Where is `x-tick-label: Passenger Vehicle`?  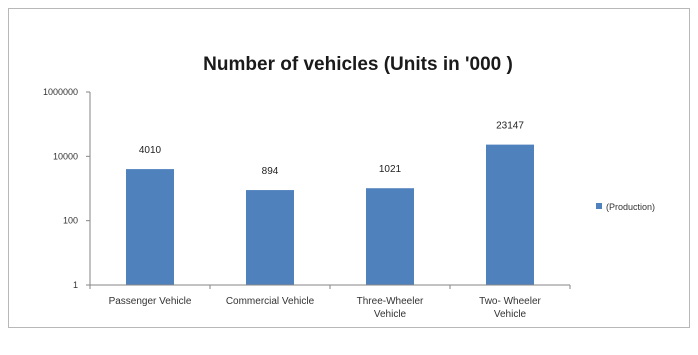 x-tick-label: Passenger Vehicle is located at coordinates (150, 301).